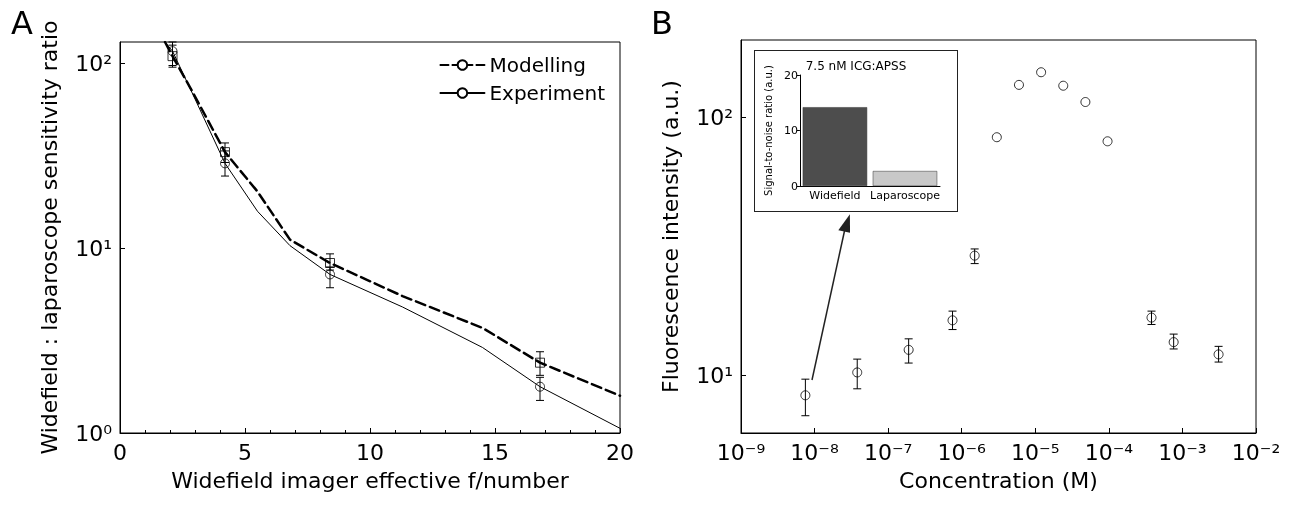 This screenshot has width=1305, height=508. Describe the element at coordinates (905, 195) in the screenshot. I see `x-tick-label: Laparoscope` at that location.